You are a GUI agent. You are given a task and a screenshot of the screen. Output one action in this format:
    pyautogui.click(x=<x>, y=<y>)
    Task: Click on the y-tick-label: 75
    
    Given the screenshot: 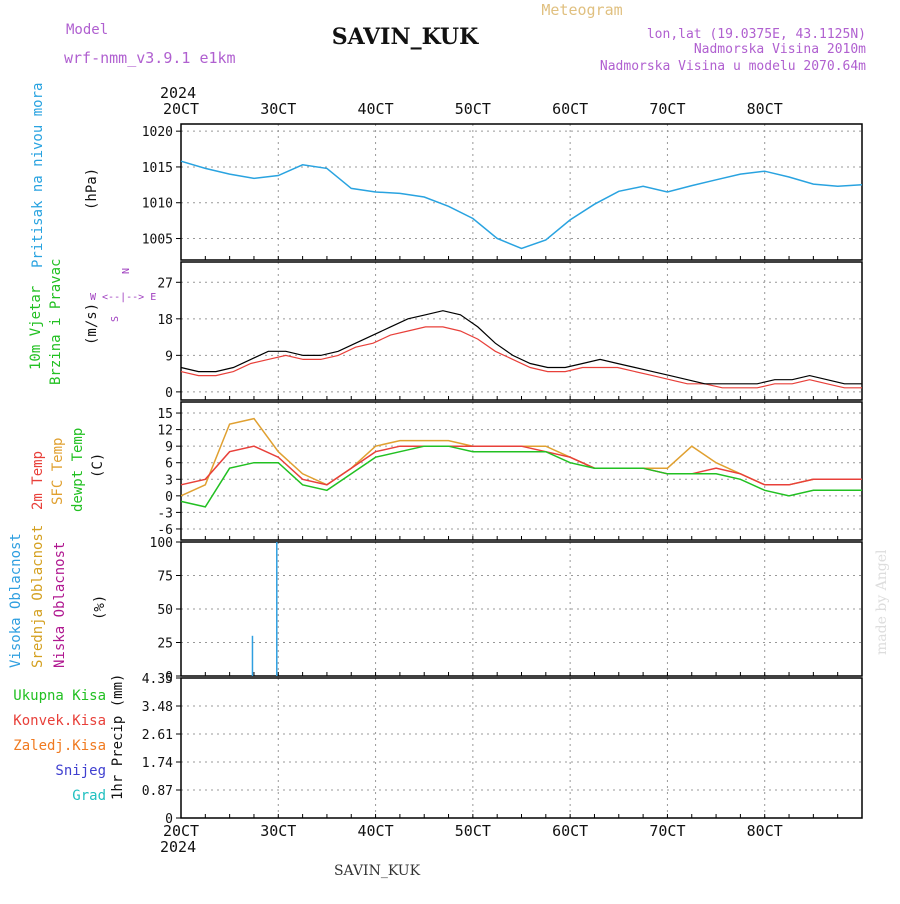 What is the action you would take?
    pyautogui.click(x=165, y=577)
    